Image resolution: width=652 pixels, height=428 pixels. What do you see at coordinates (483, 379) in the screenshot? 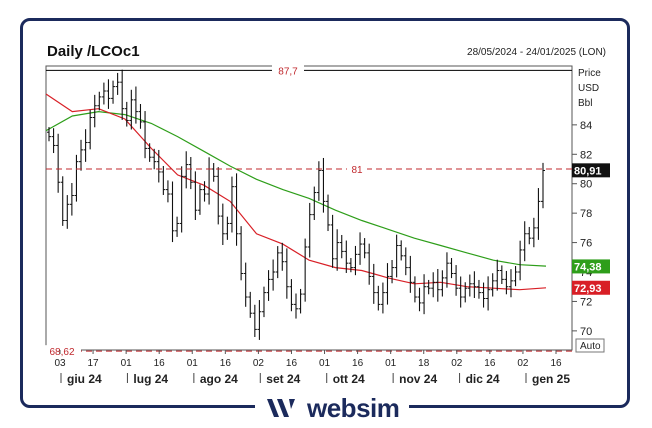
I see `x-month-label: dic 24` at bounding box center [483, 379].